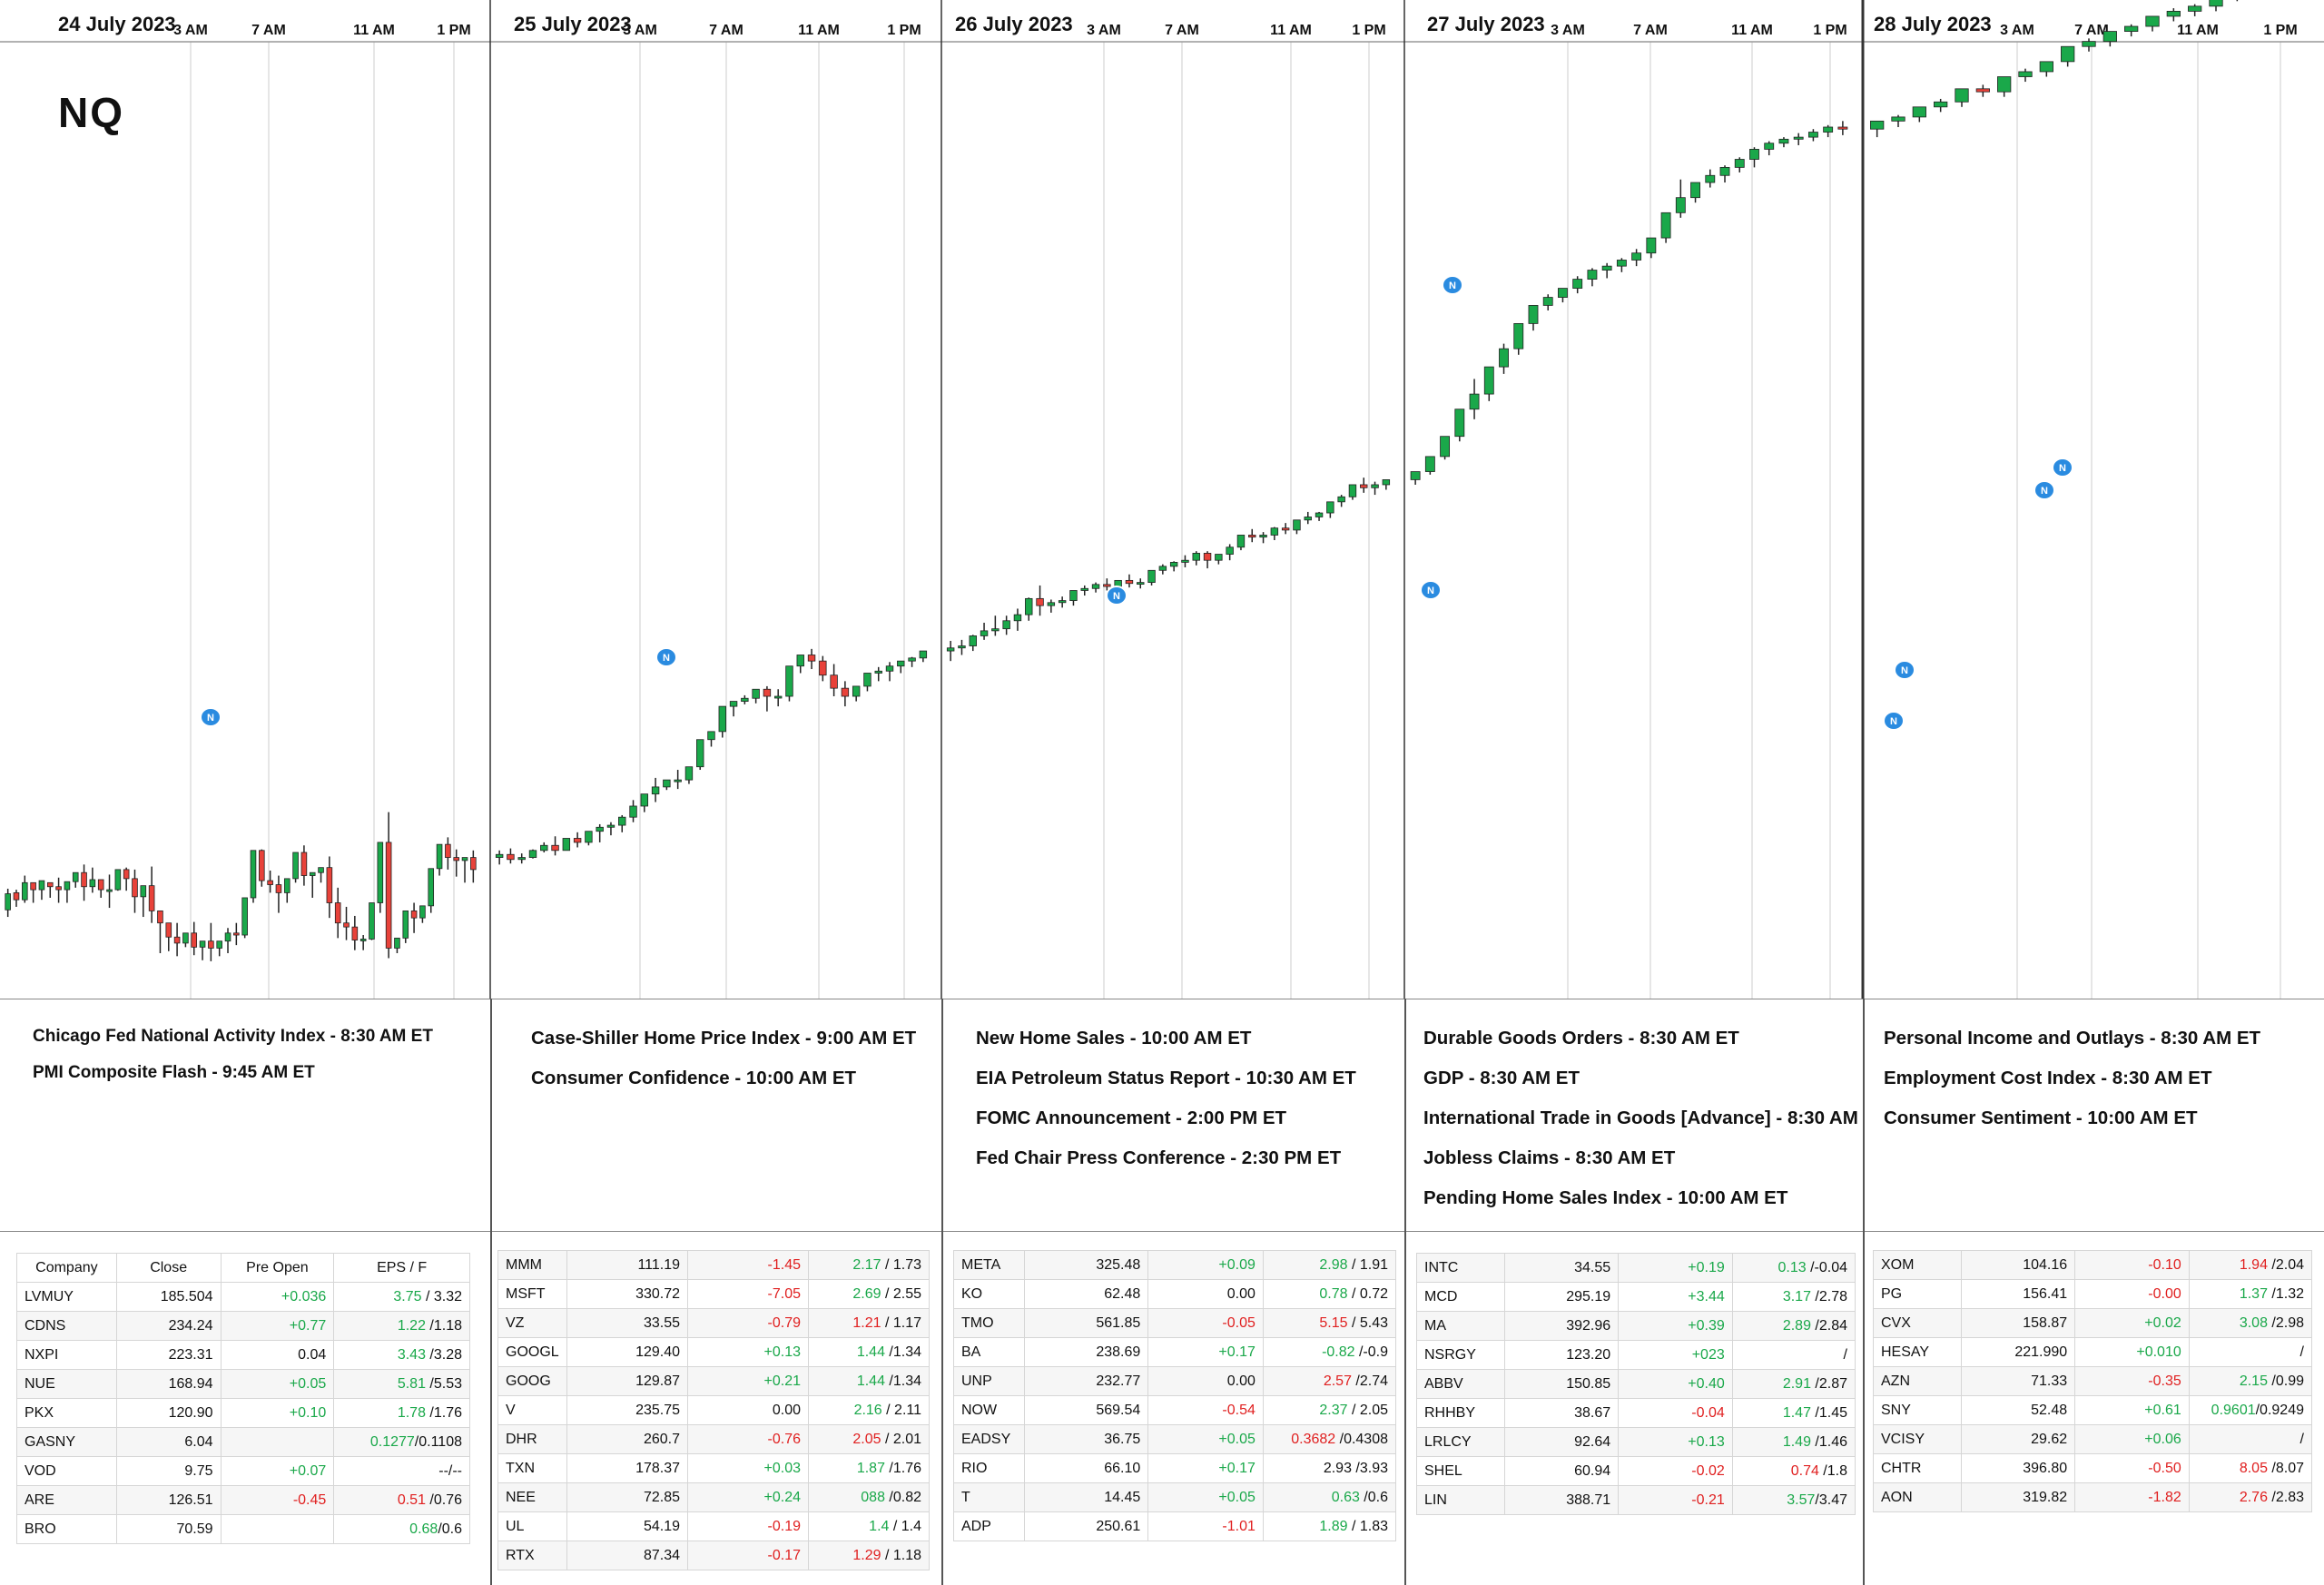  I want to click on close-cell: 561.85, so click(1086, 1323).